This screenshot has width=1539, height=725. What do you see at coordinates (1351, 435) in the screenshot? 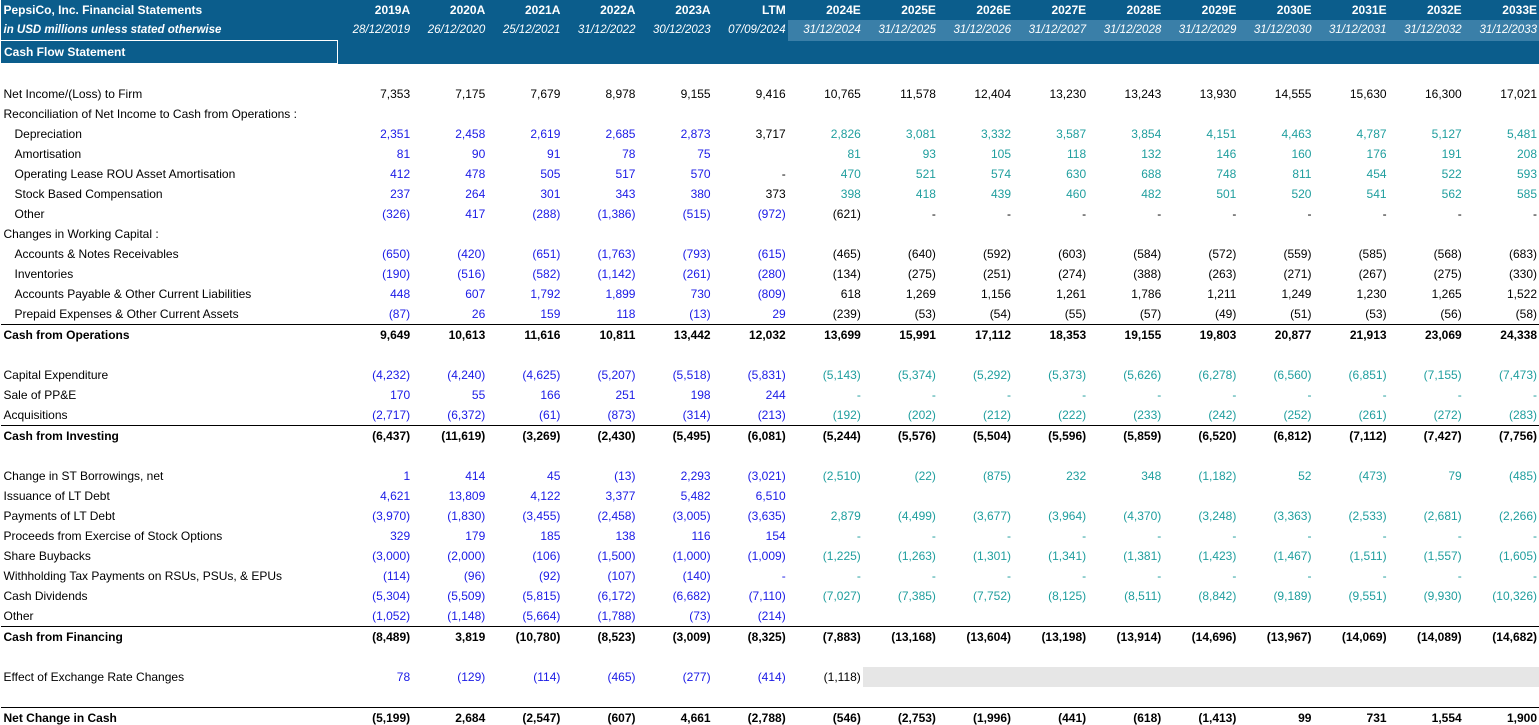
I see `value-cell: (7,112)` at bounding box center [1351, 435].